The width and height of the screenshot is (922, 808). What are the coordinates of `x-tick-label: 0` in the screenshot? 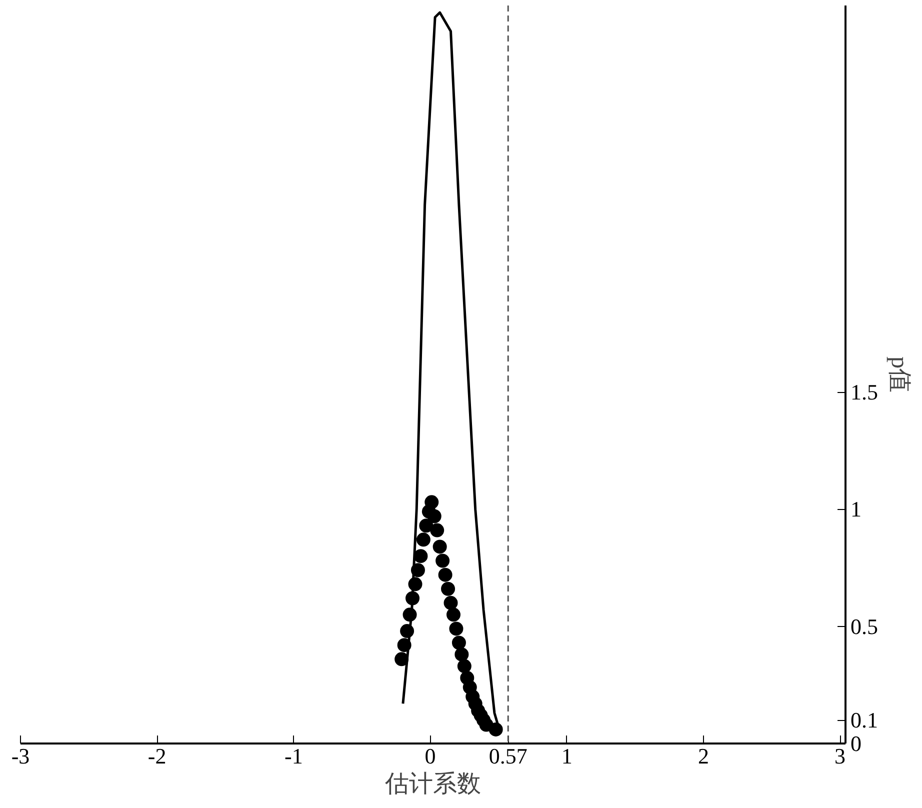 It's located at (430, 756).